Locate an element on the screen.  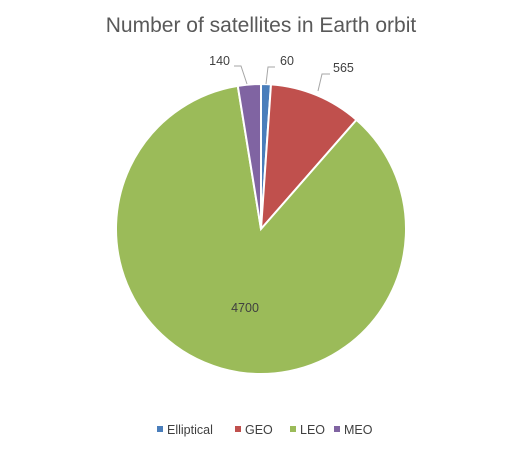
legend-item-geo: GEO is located at coordinates (254, 430).